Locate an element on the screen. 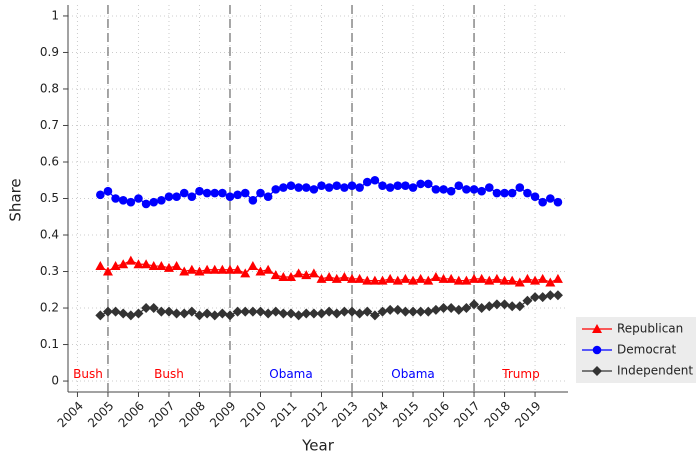 This screenshot has height=460, width=696. term-label: Trump is located at coordinates (520, 374).